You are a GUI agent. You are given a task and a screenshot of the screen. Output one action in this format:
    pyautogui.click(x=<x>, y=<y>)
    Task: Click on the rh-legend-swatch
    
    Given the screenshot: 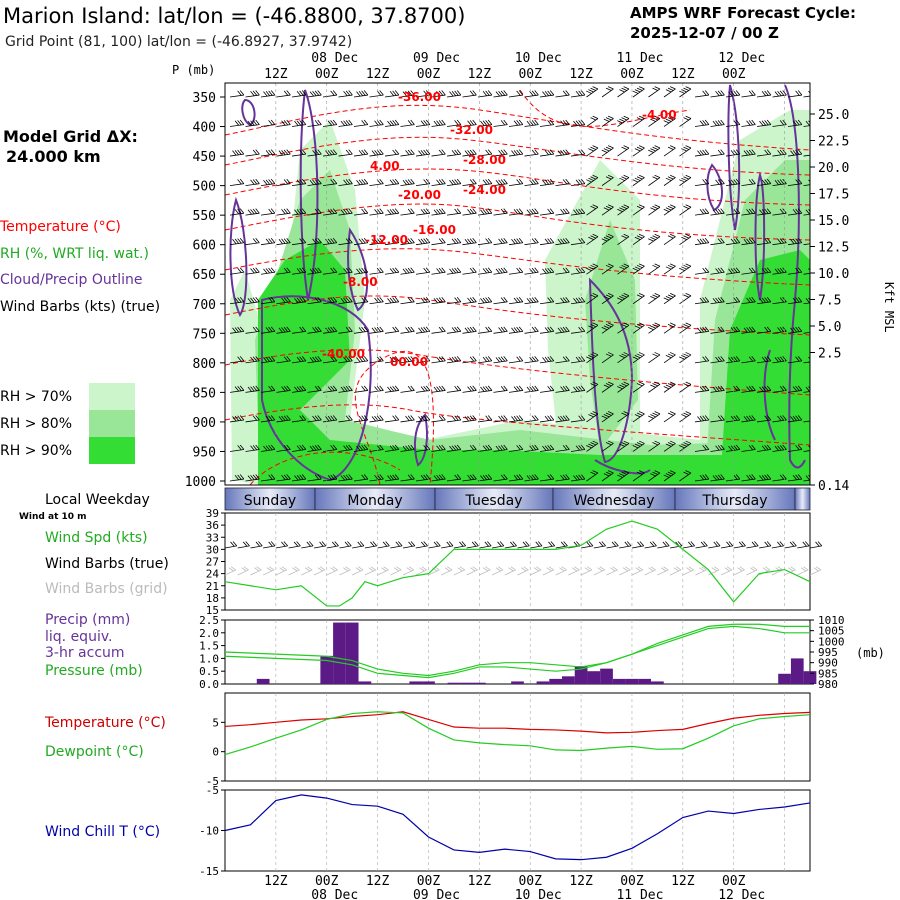 What is the action you would take?
    pyautogui.click(x=112, y=450)
    